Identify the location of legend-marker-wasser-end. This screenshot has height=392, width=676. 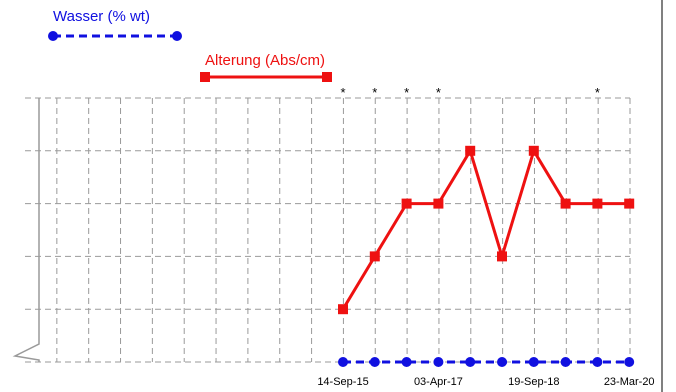
(177, 36).